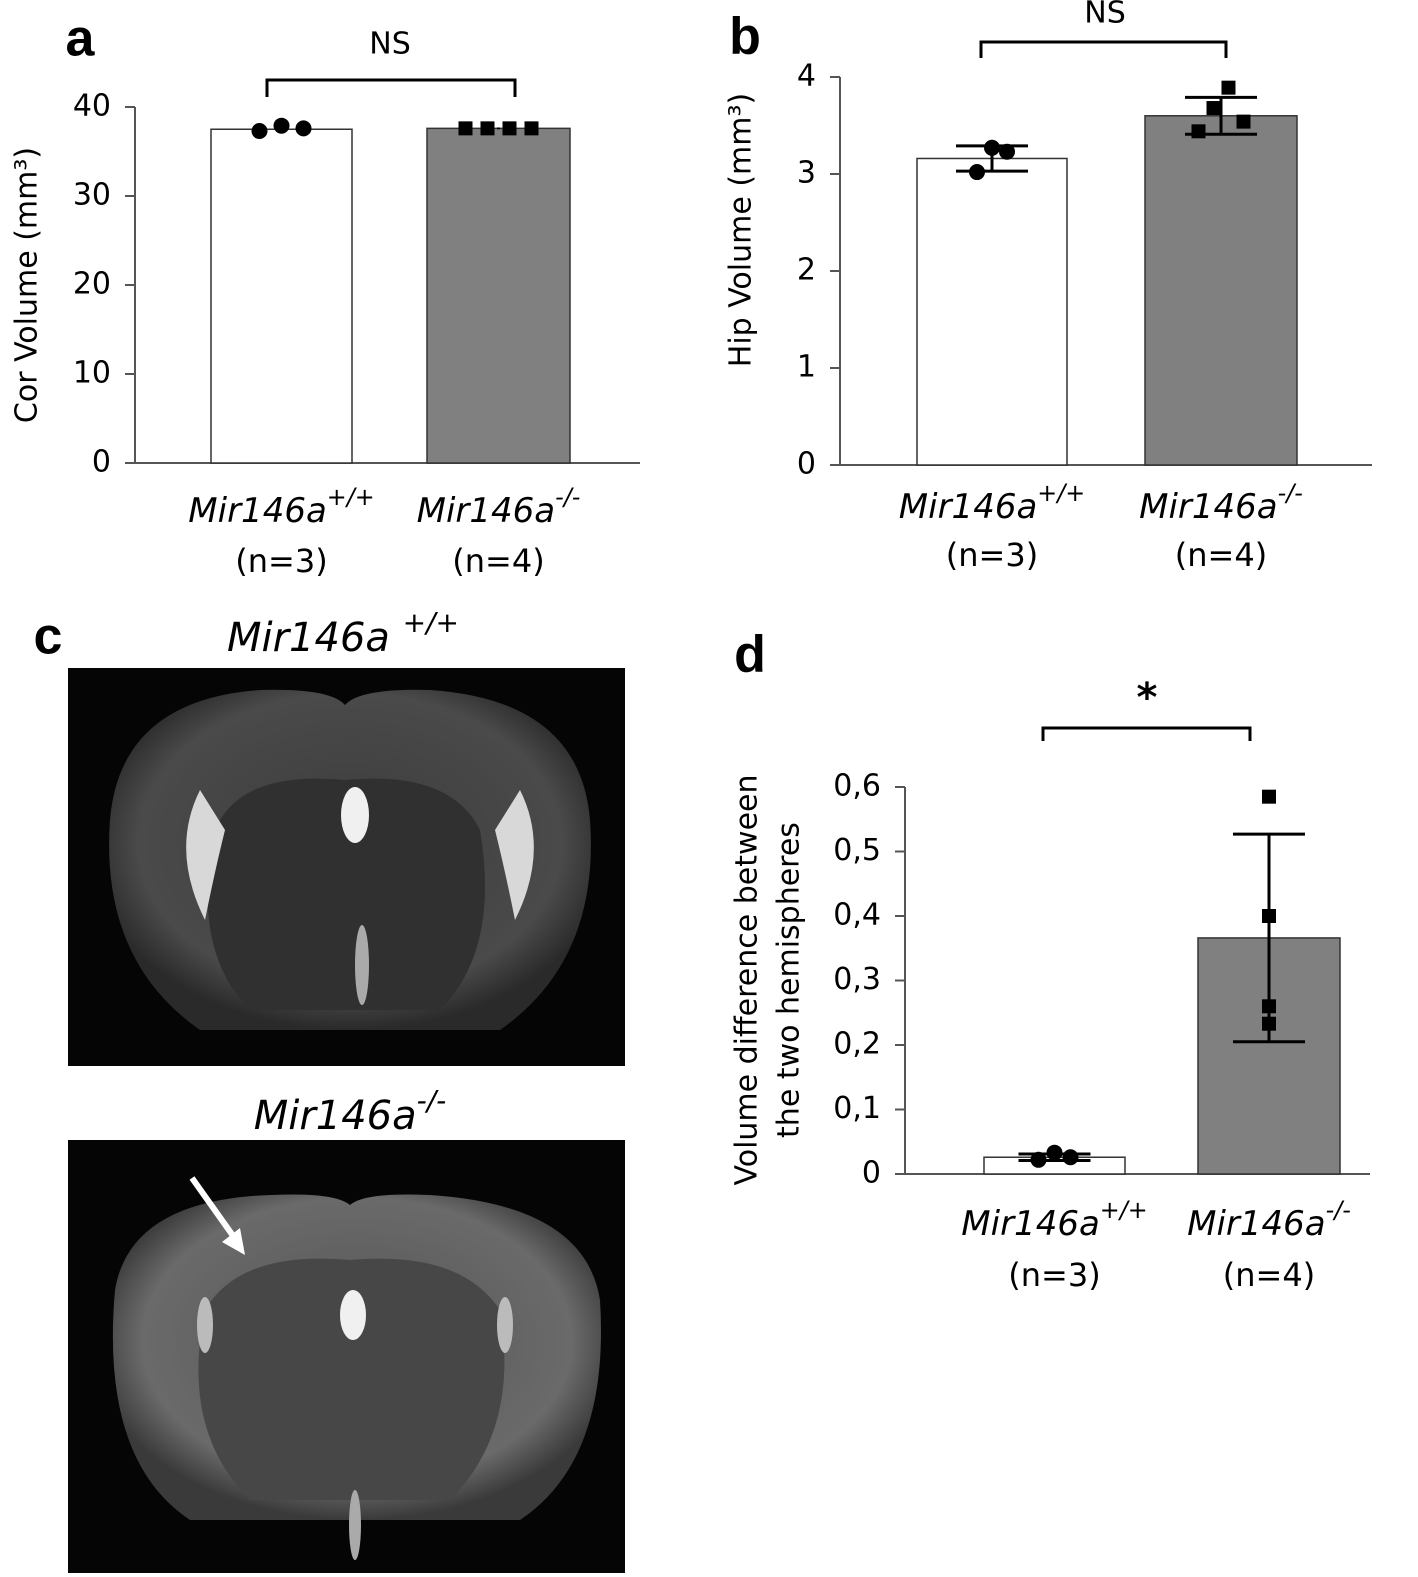  What do you see at coordinates (857, 850) in the screenshot?
I see `y-tick-label: 0,5` at bounding box center [857, 850].